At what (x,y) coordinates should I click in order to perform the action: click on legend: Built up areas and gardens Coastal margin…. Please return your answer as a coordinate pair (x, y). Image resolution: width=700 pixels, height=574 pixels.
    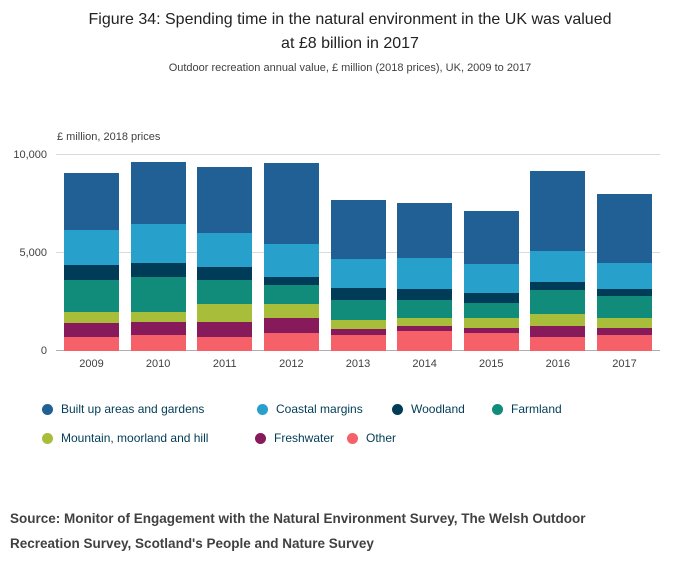
    Looking at the image, I should click on (362, 431).